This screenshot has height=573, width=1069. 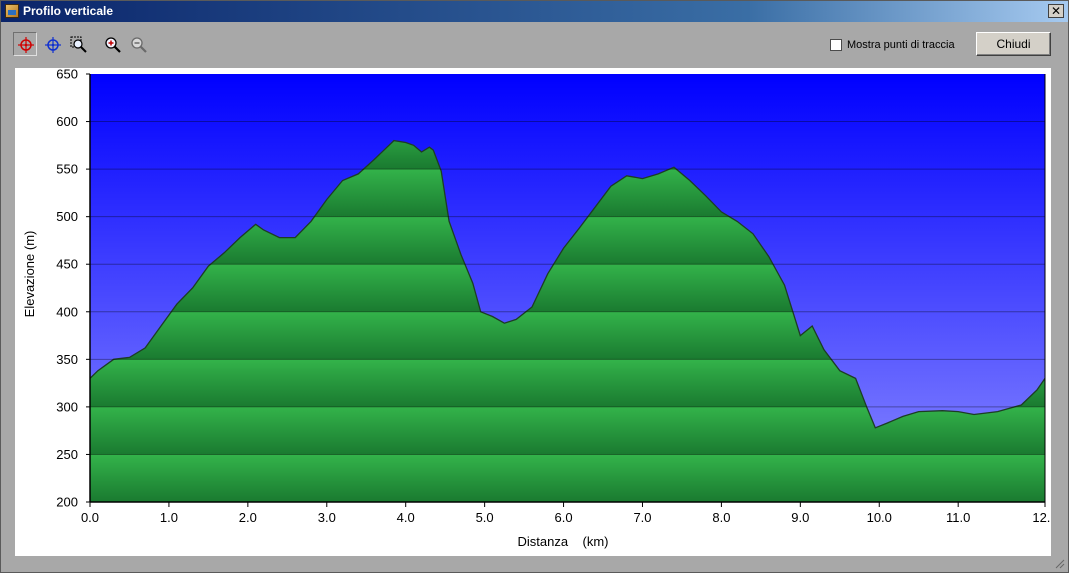 I want to click on x-tick-label: 9.0, so click(x=800, y=517).